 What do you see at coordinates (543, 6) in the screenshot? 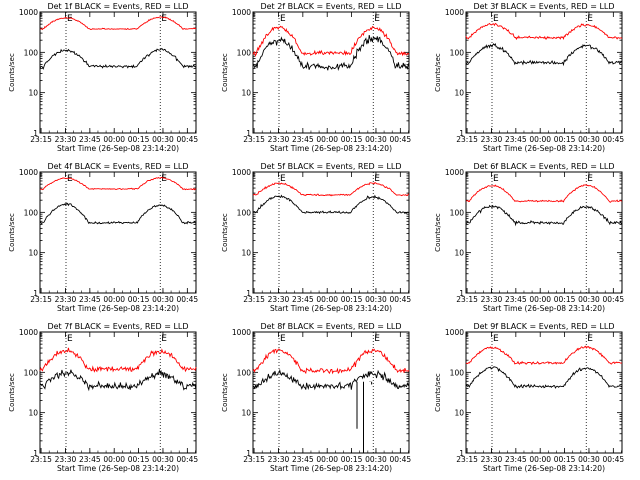
I see `panel-title: Det 3f BLACK = Events, RED = LLD` at bounding box center [543, 6].